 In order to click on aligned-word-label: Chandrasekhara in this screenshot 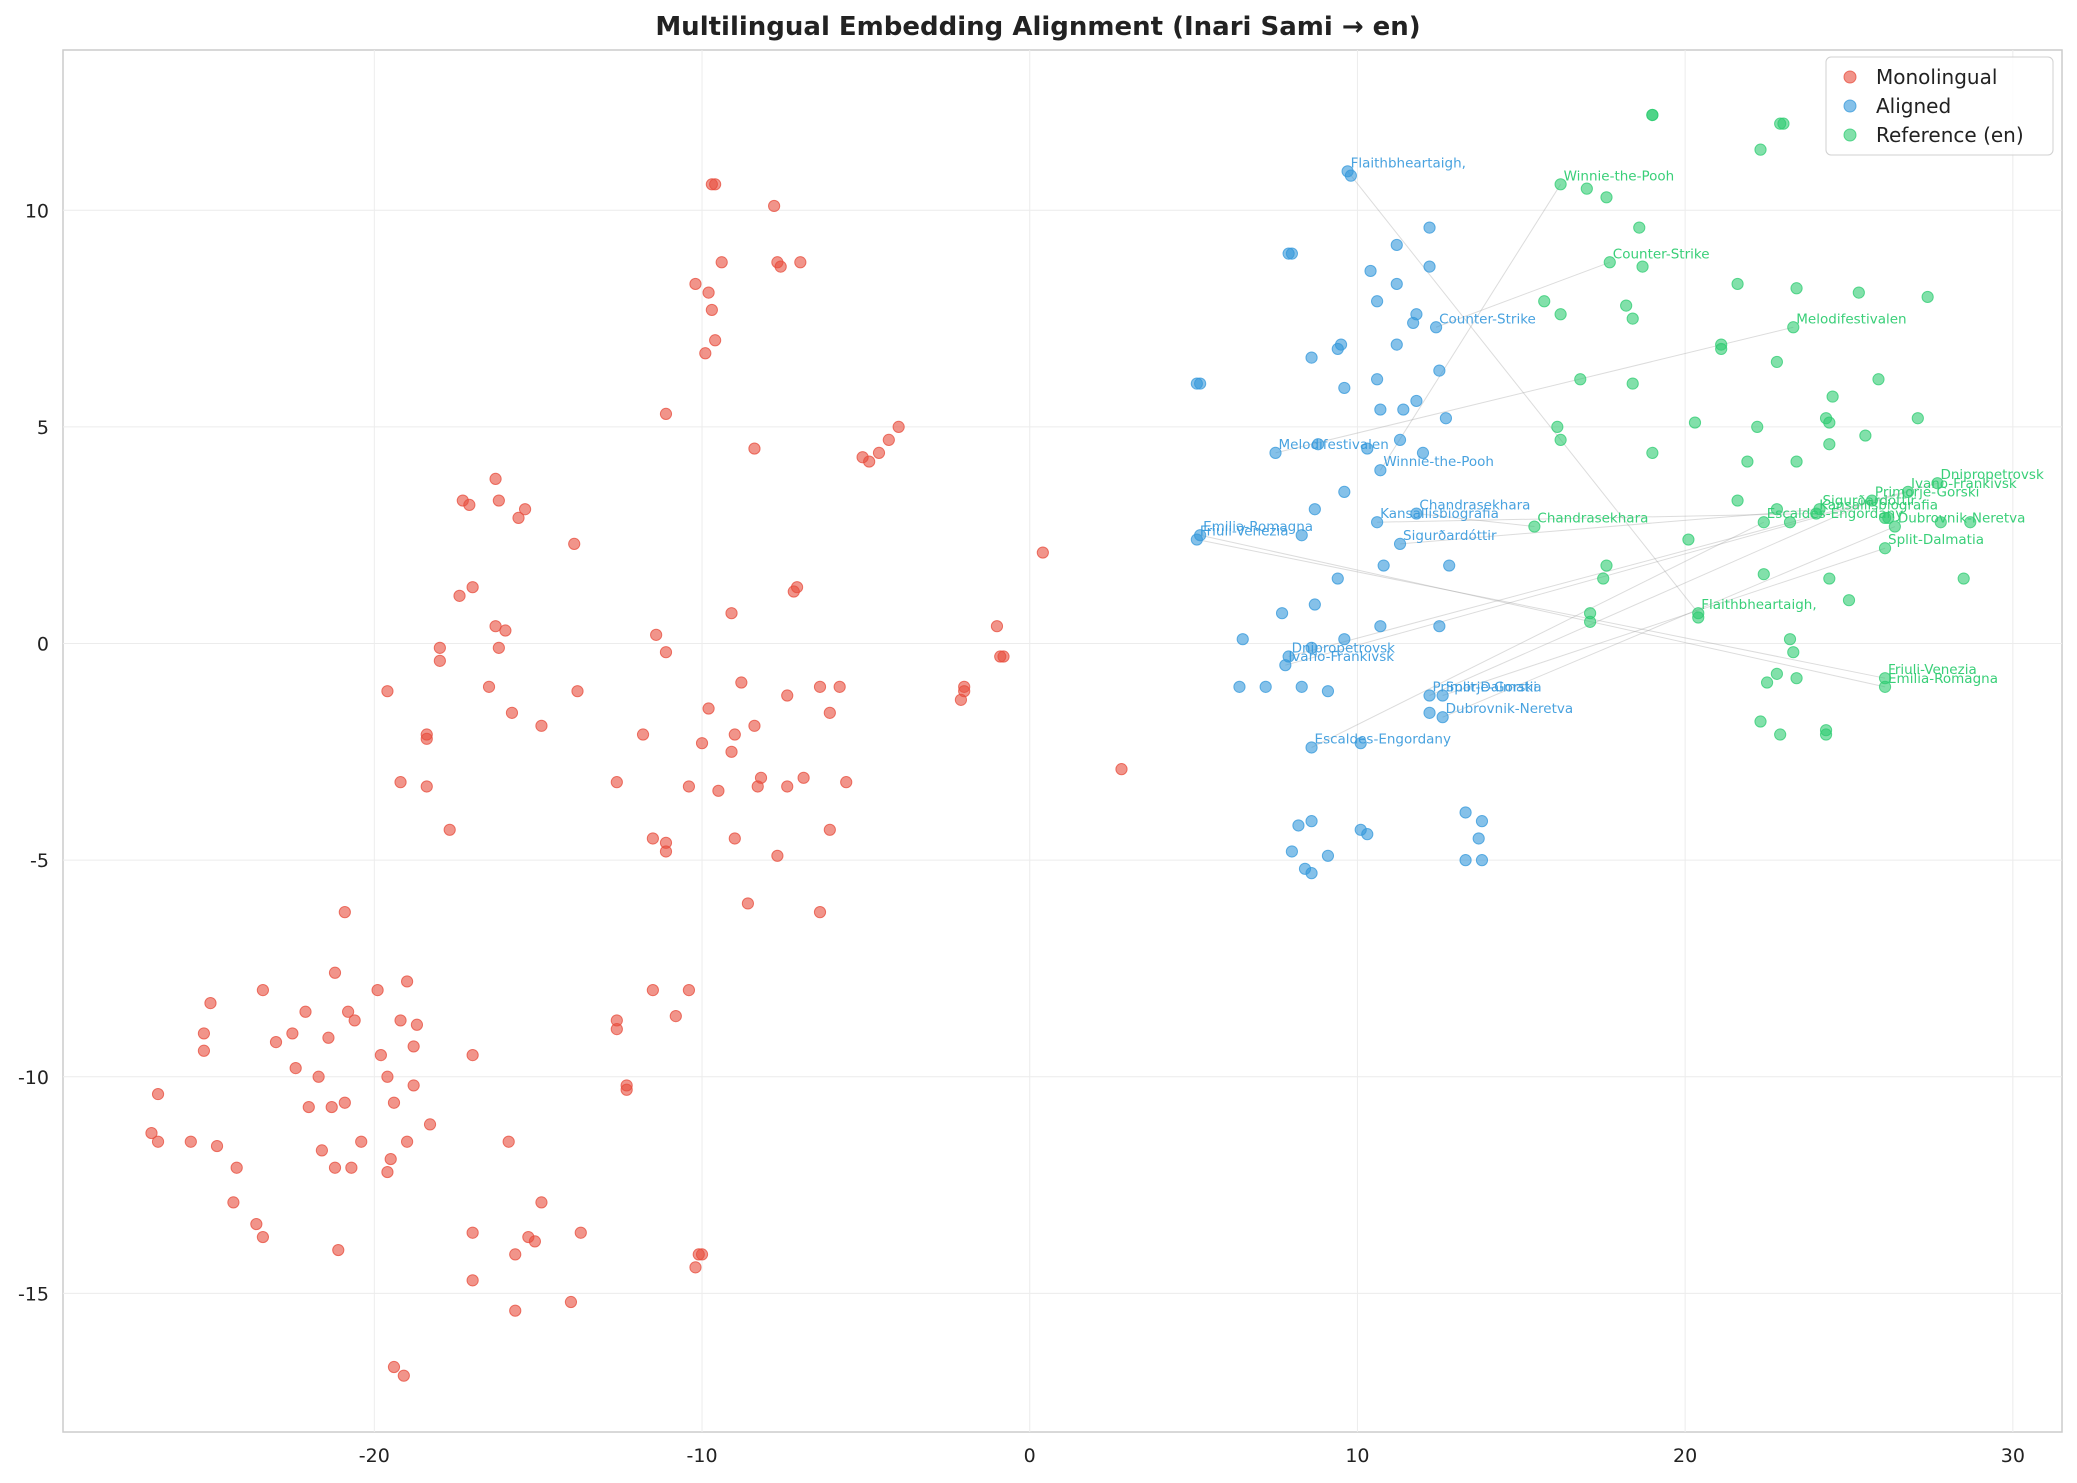, I will do `click(1474, 506)`.